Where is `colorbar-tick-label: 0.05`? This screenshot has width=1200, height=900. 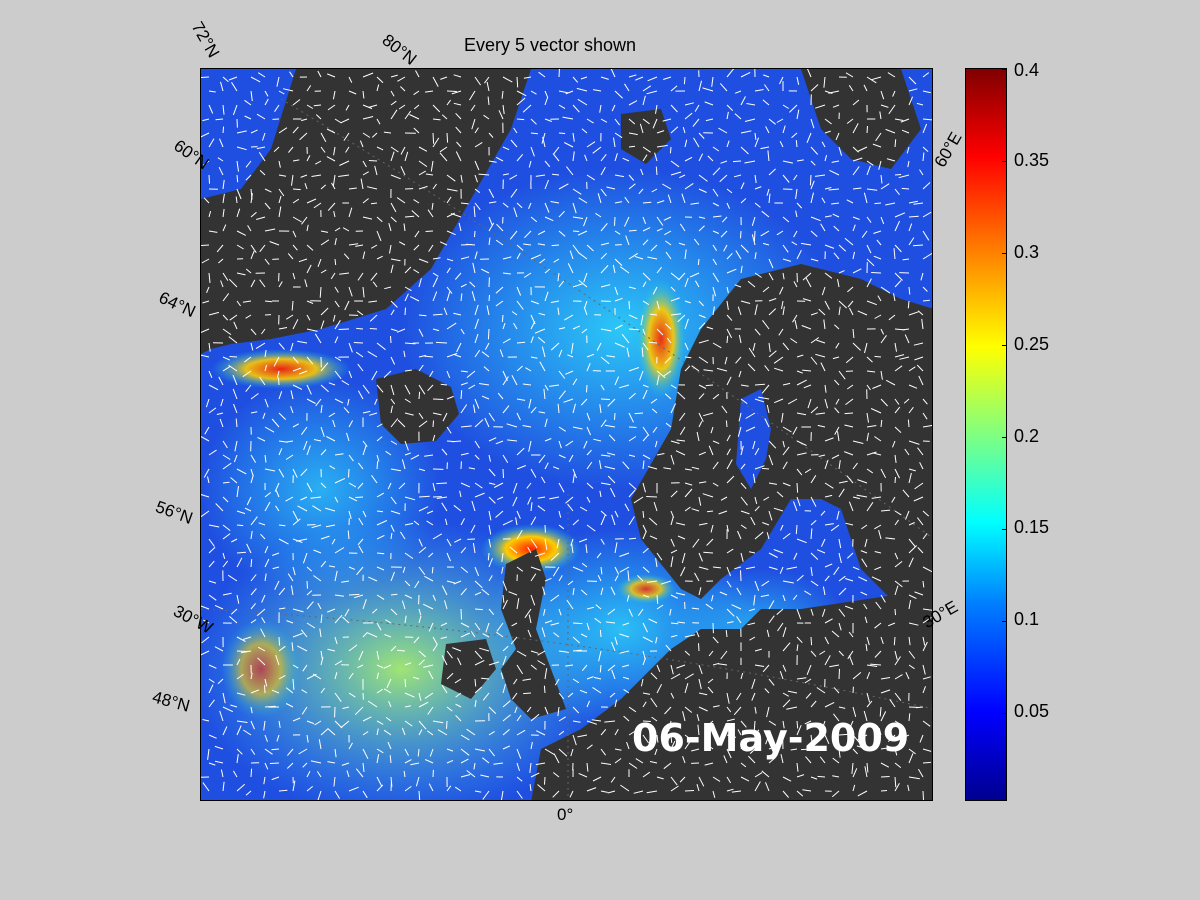 colorbar-tick-label: 0.05 is located at coordinates (1032, 711).